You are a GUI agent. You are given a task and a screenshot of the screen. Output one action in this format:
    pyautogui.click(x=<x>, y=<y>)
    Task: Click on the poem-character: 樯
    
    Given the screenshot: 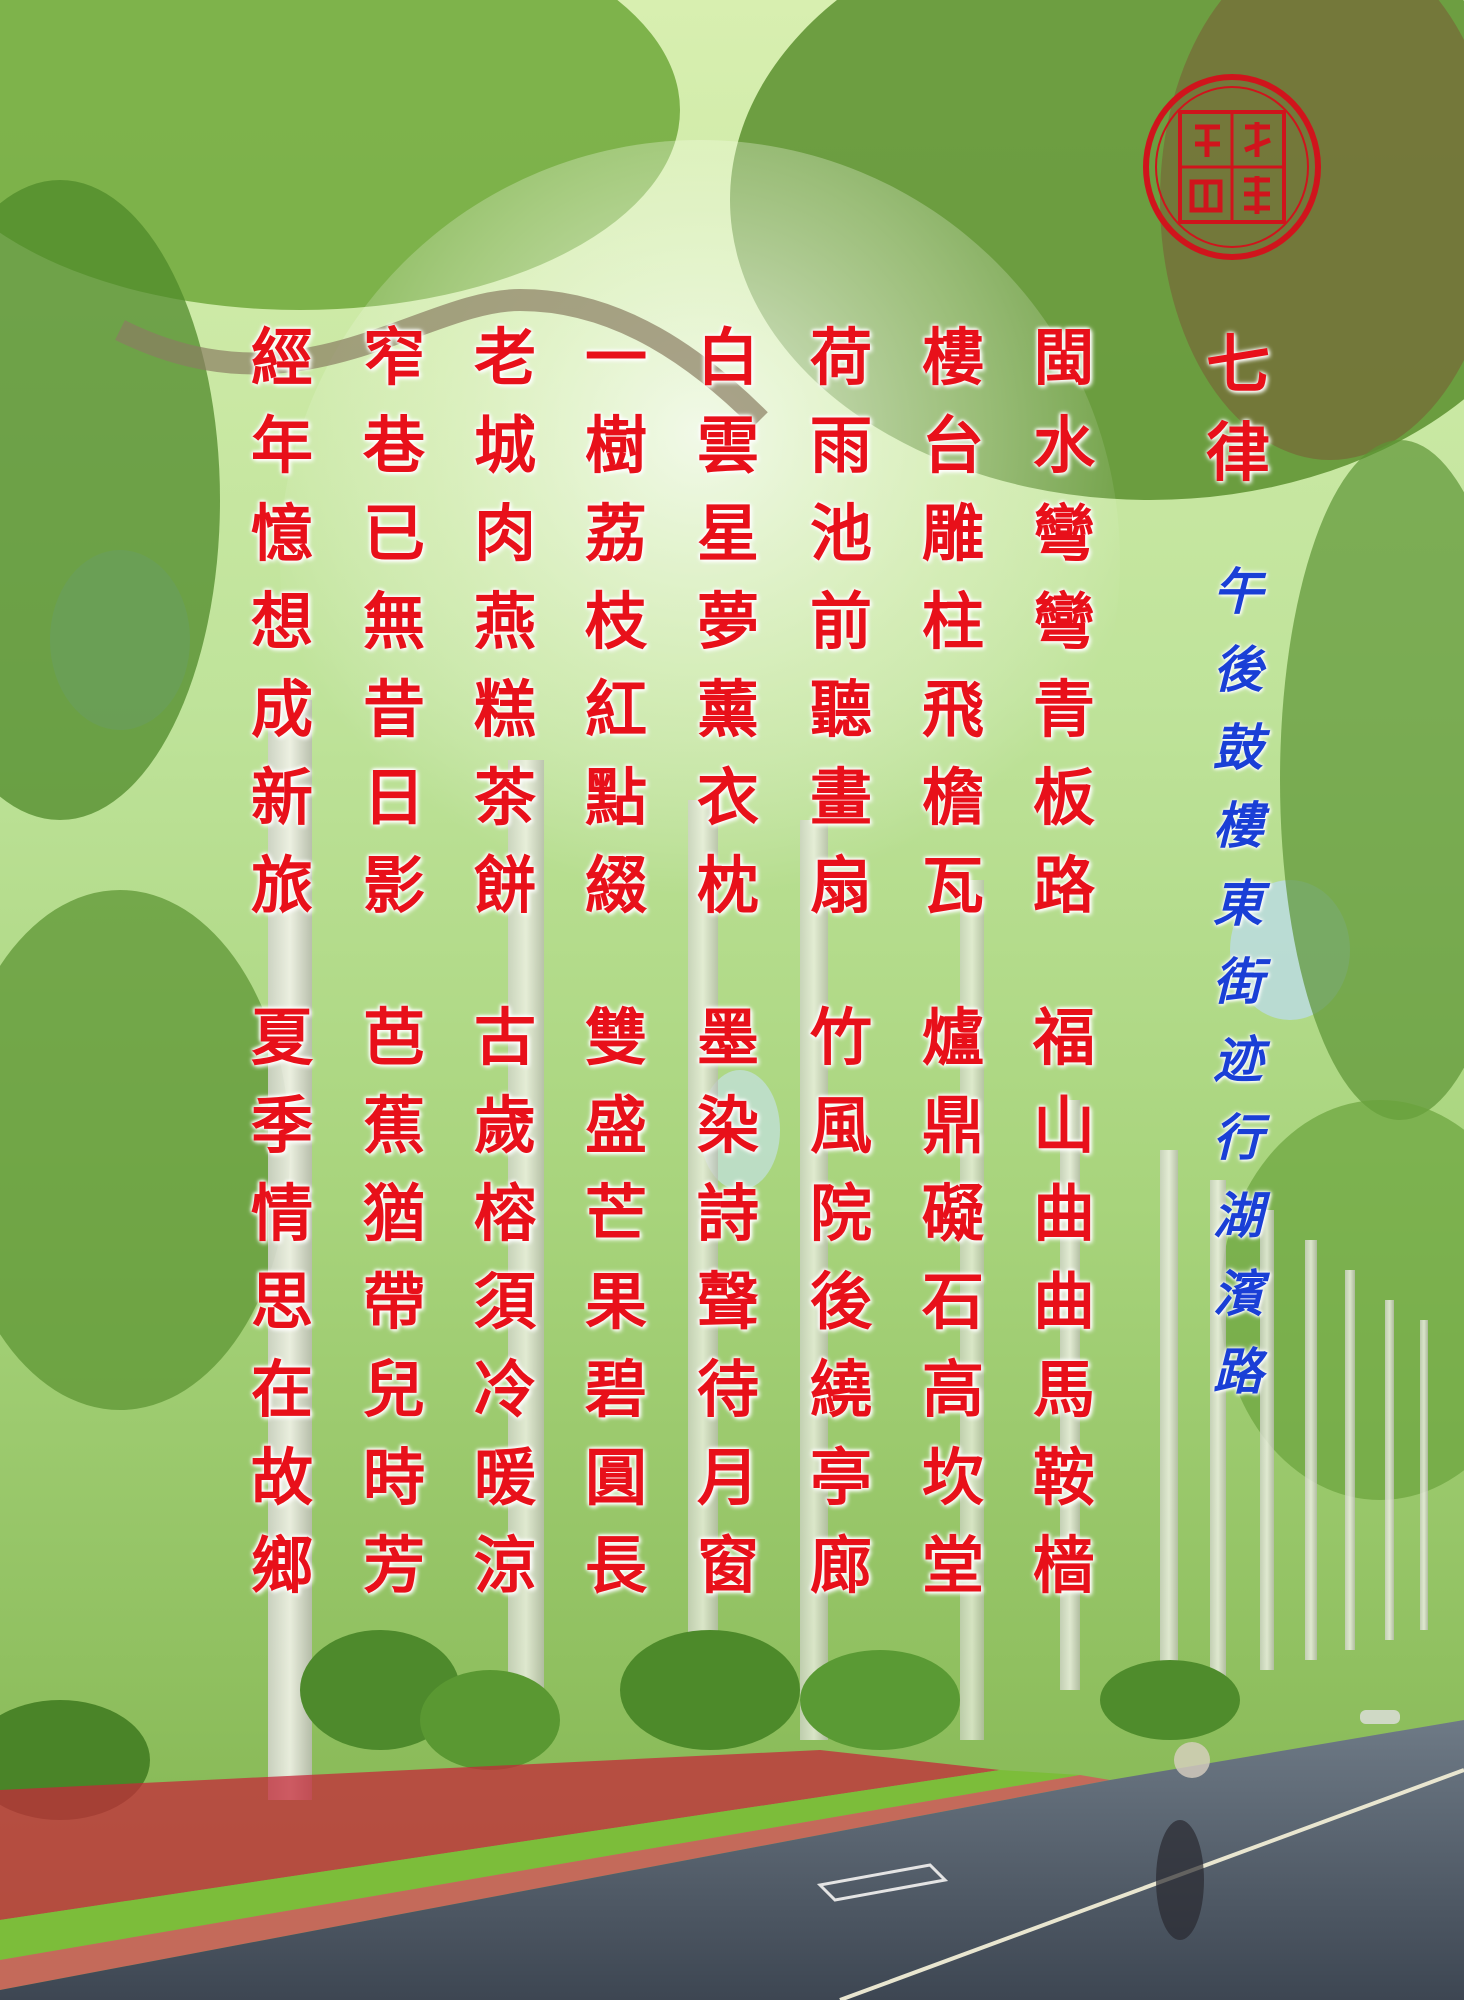 What is the action you would take?
    pyautogui.click(x=1063, y=1565)
    